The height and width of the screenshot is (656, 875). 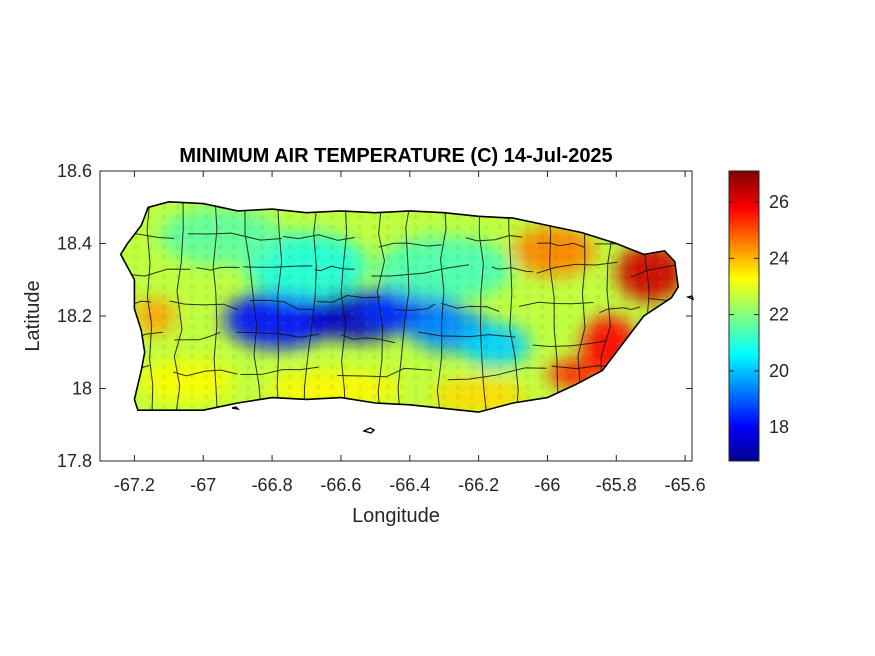 I want to click on colorbar-ticks: 18 20 22 24 26, so click(x=759, y=314).